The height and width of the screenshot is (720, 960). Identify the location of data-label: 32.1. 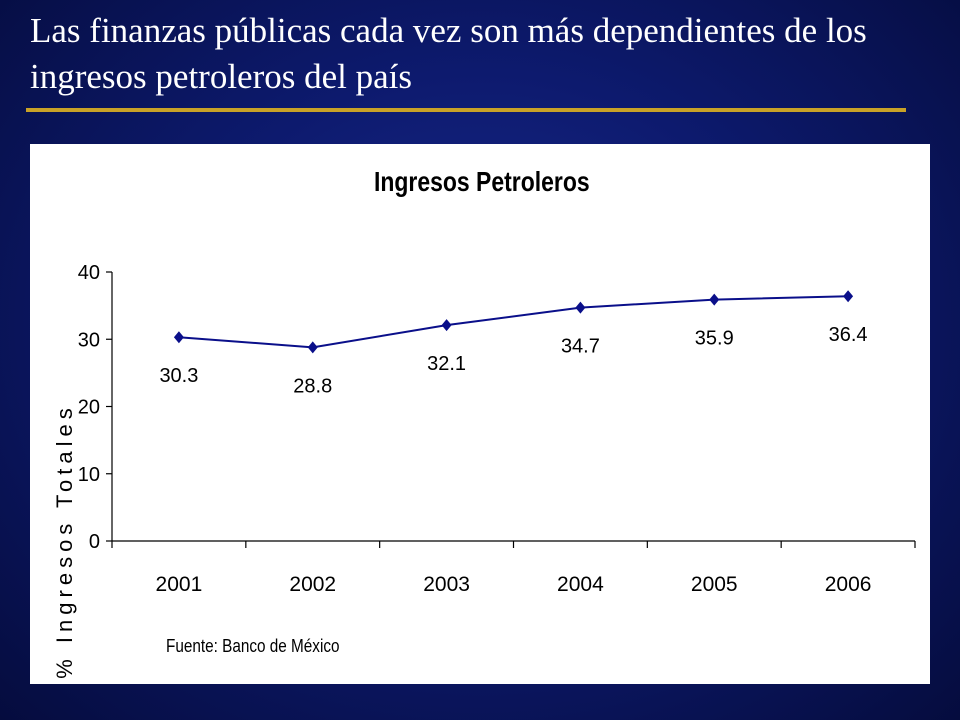
(446, 364).